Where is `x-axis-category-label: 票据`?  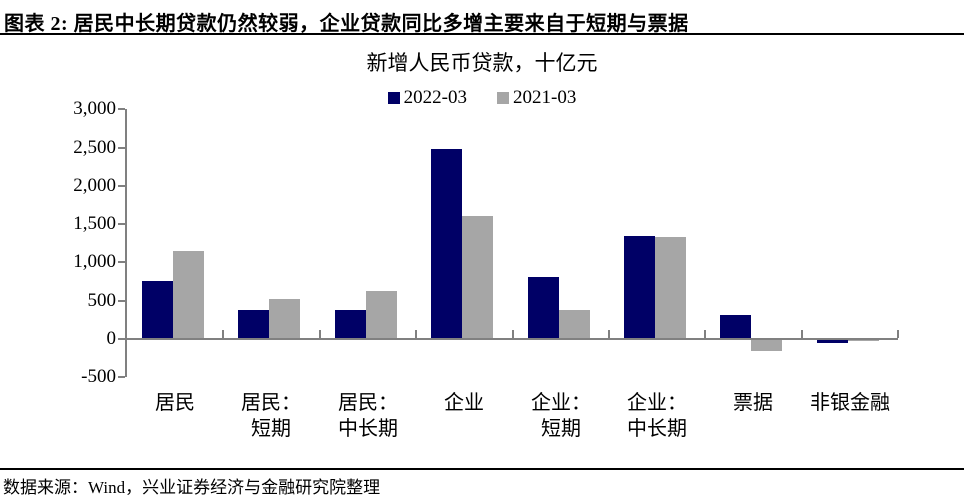 x-axis-category-label: 票据 is located at coordinates (753, 403).